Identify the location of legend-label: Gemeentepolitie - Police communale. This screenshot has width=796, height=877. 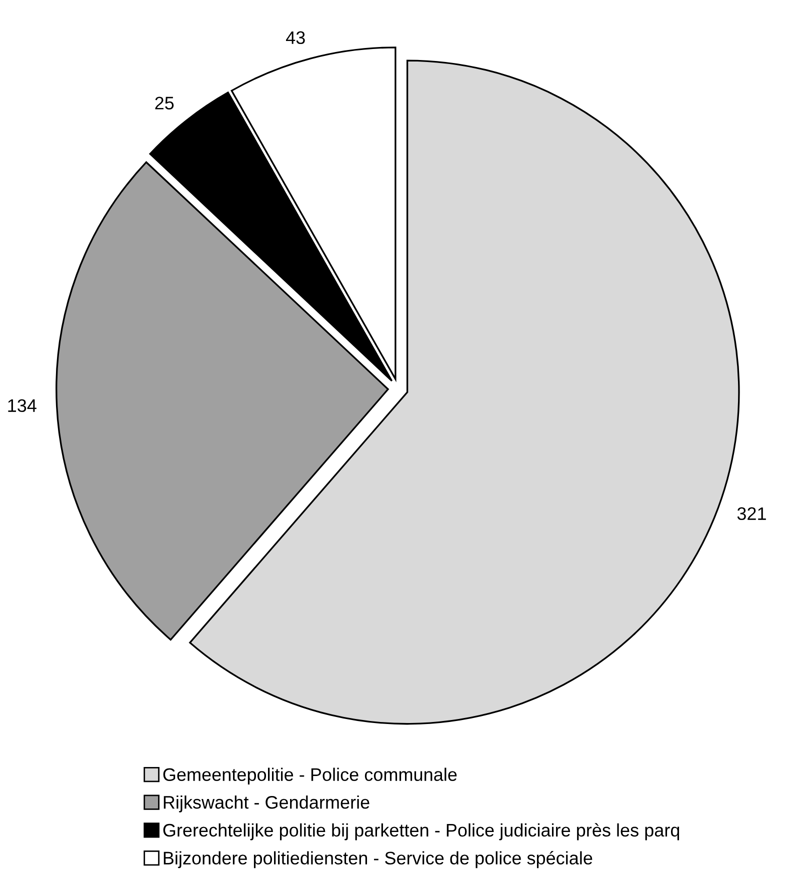
(310, 776).